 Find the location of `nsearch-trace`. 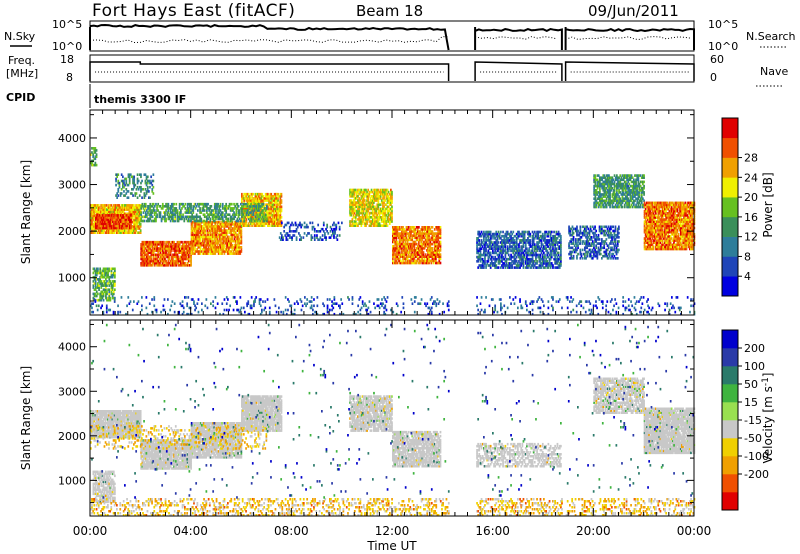

nsearch-trace is located at coordinates (628, 38).